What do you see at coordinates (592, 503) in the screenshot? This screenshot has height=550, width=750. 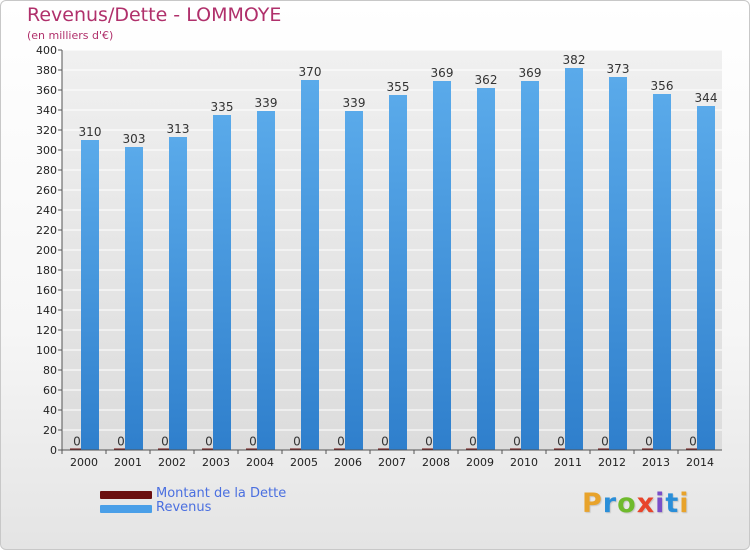 I see `logo-letter: P` at bounding box center [592, 503].